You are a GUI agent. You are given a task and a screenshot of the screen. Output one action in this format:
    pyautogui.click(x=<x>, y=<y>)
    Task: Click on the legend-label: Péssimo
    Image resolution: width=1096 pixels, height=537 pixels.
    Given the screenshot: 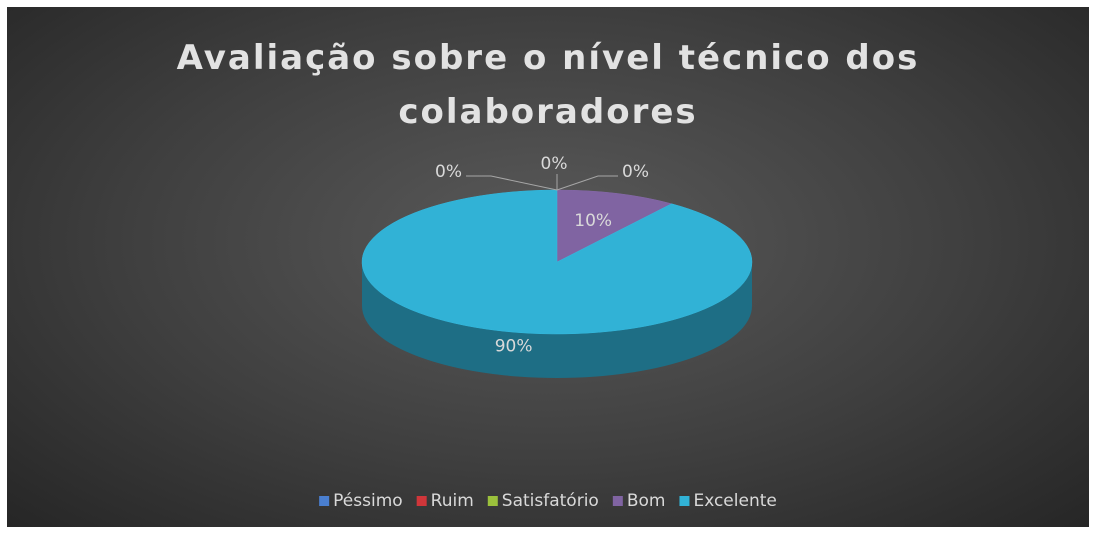 What is the action you would take?
    pyautogui.click(x=368, y=501)
    